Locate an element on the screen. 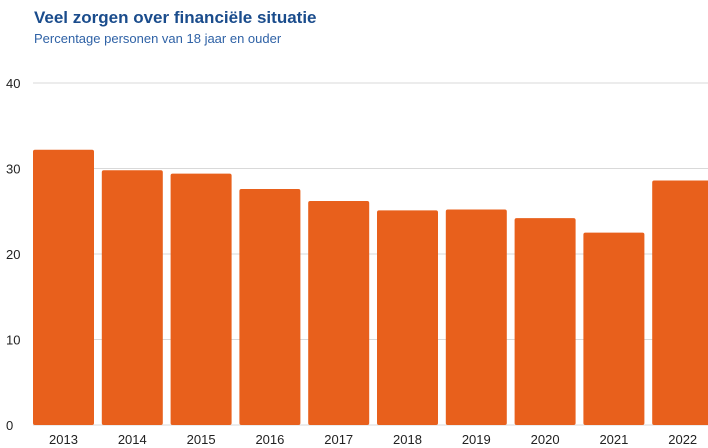 The width and height of the screenshot is (708, 448). bar-2018 is located at coordinates (407, 317).